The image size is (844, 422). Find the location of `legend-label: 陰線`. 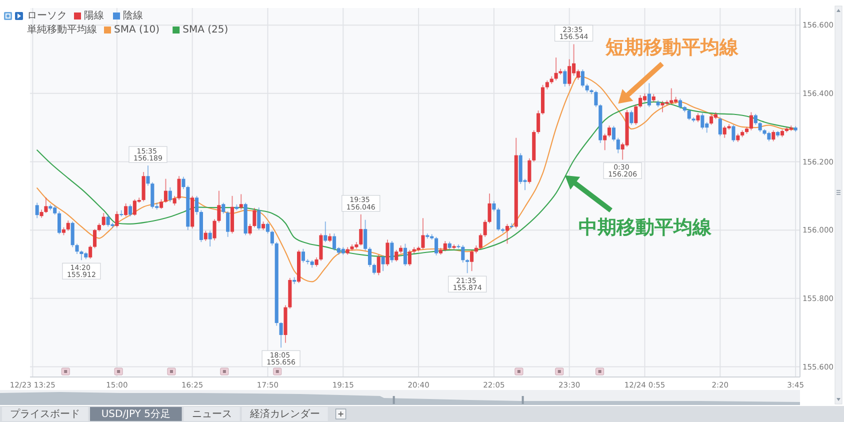

legend-label: 陰線 is located at coordinates (133, 16).